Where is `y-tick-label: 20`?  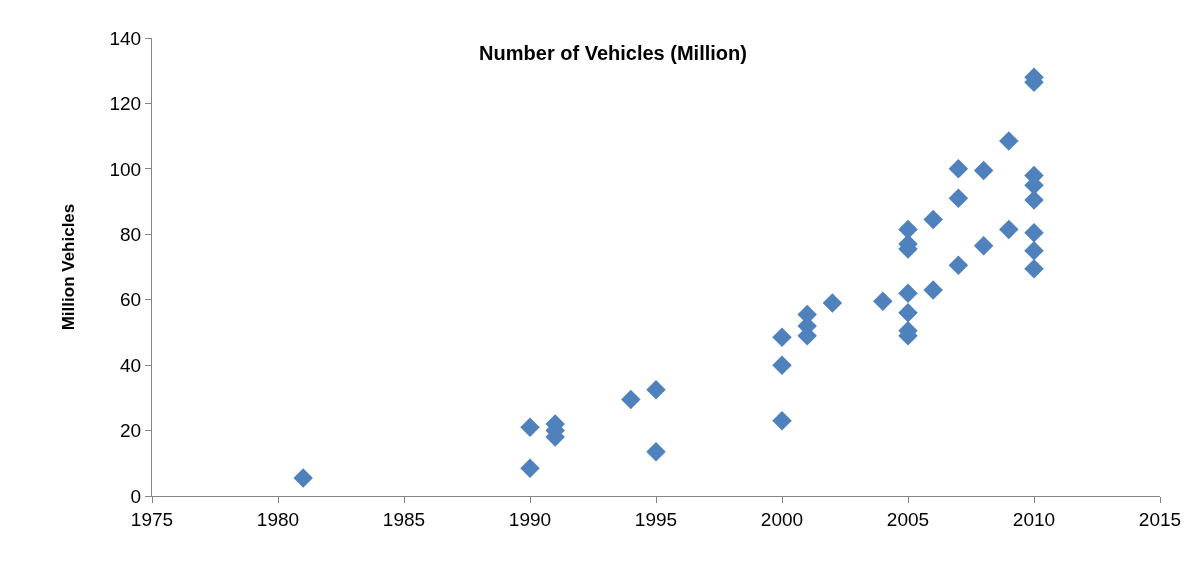 y-tick-label: 20 is located at coordinates (131, 431).